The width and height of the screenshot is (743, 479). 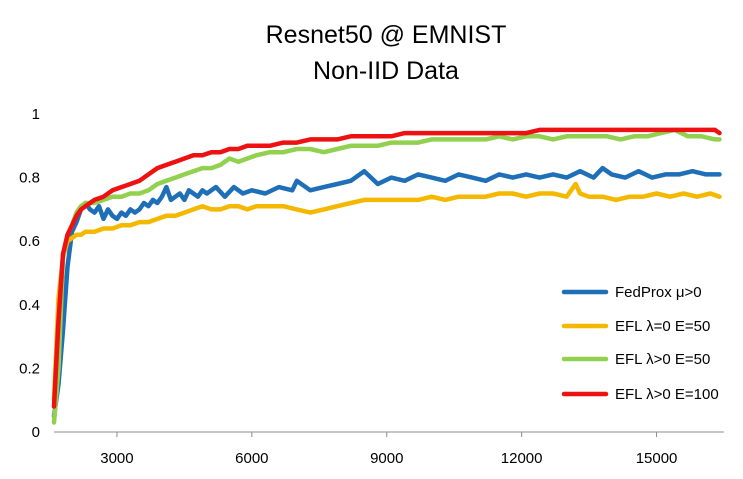 What do you see at coordinates (36, 432) in the screenshot?
I see `y-tick-label: 0` at bounding box center [36, 432].